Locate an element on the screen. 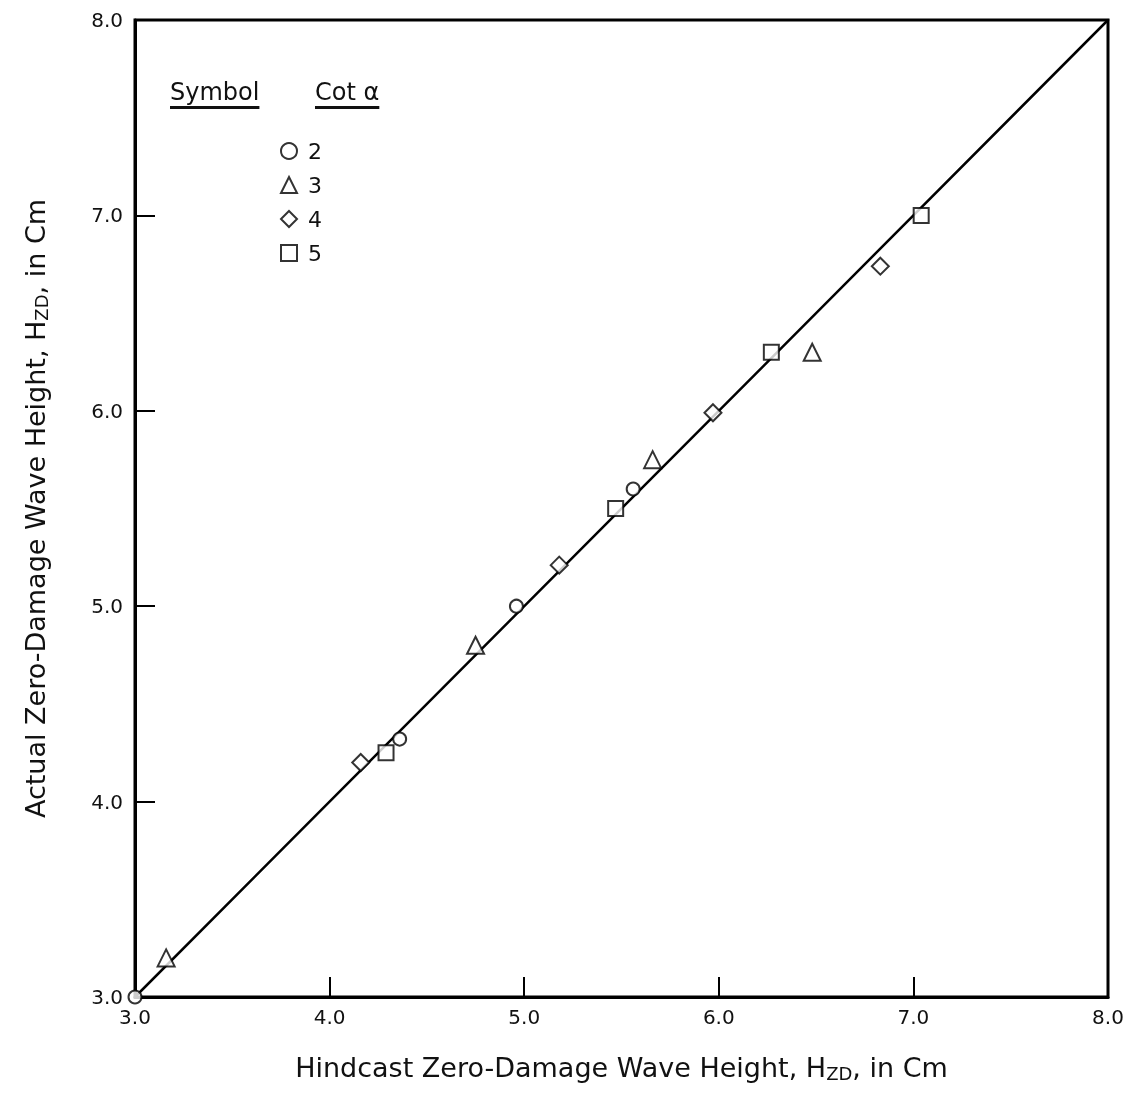 The height and width of the screenshot is (1103, 1143). y-tick-label: 8.0 is located at coordinates (107, 20).